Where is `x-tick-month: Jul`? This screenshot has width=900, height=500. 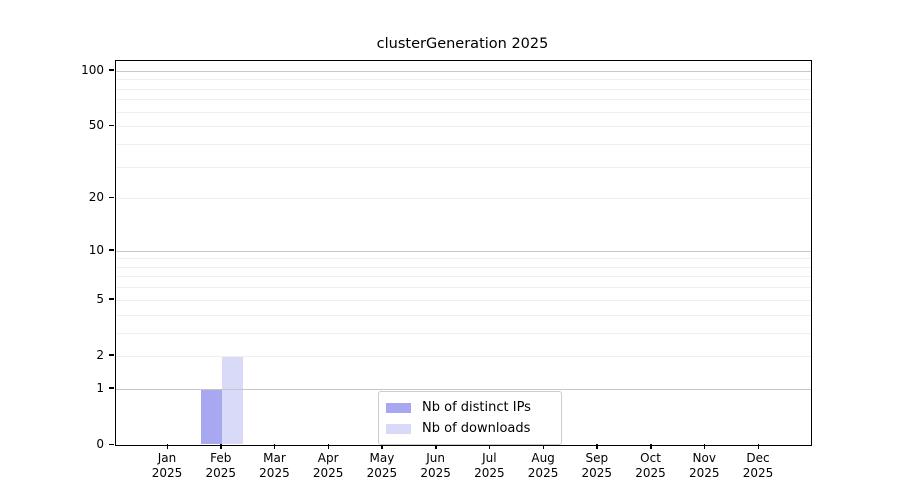
x-tick-month: Jul is located at coordinates (489, 458).